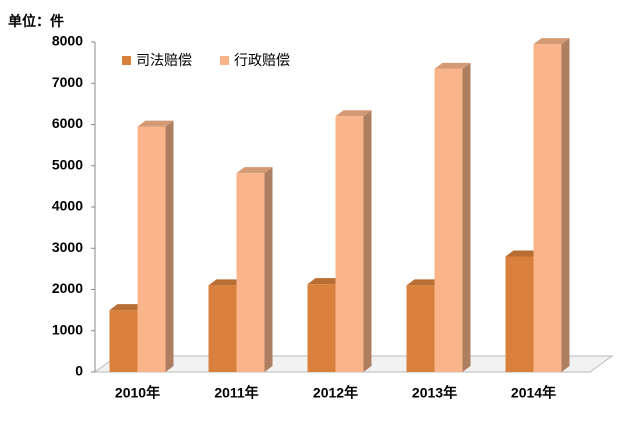  Describe the element at coordinates (67, 82) in the screenshot. I see `y-tick-label: 7000` at that location.